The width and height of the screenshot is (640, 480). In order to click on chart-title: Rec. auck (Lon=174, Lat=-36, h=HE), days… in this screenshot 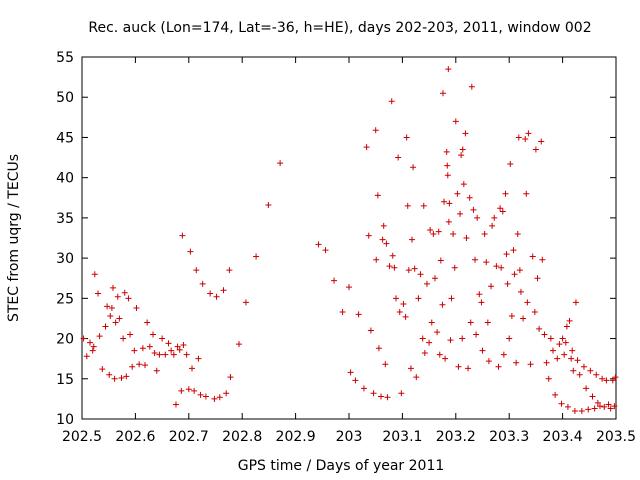, I will do `click(339, 28)`.